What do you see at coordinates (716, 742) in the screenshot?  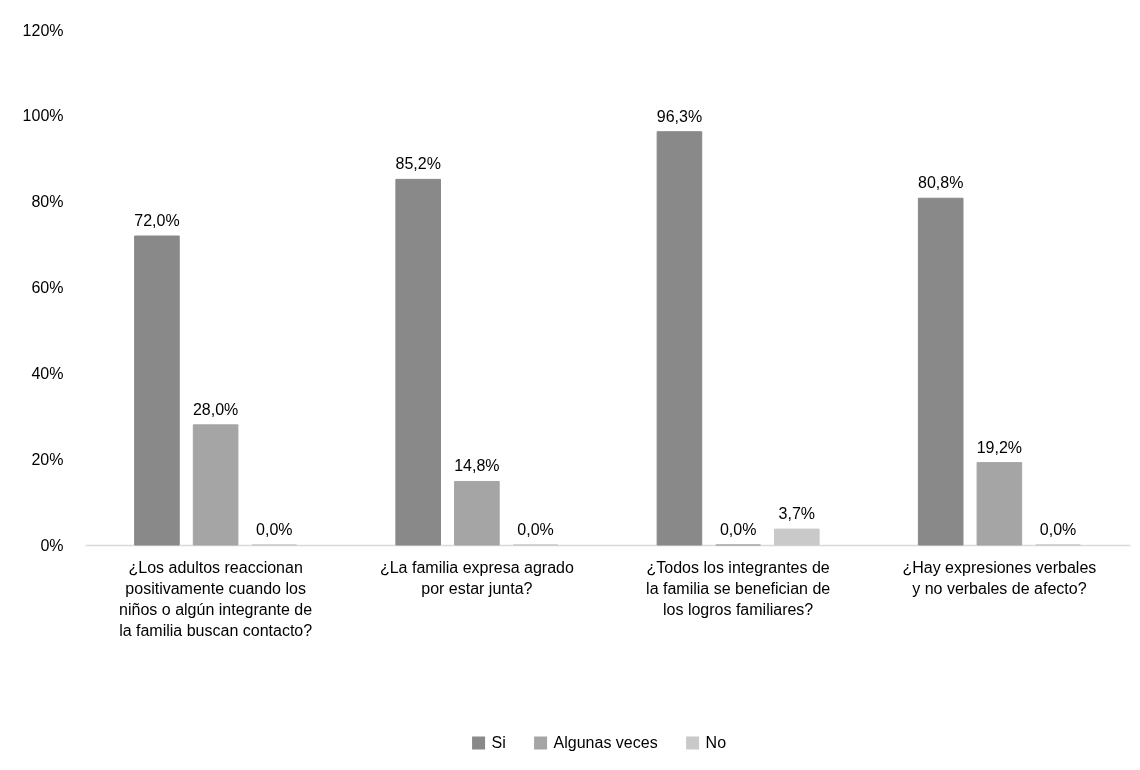 I see `legend-label: No` at bounding box center [716, 742].